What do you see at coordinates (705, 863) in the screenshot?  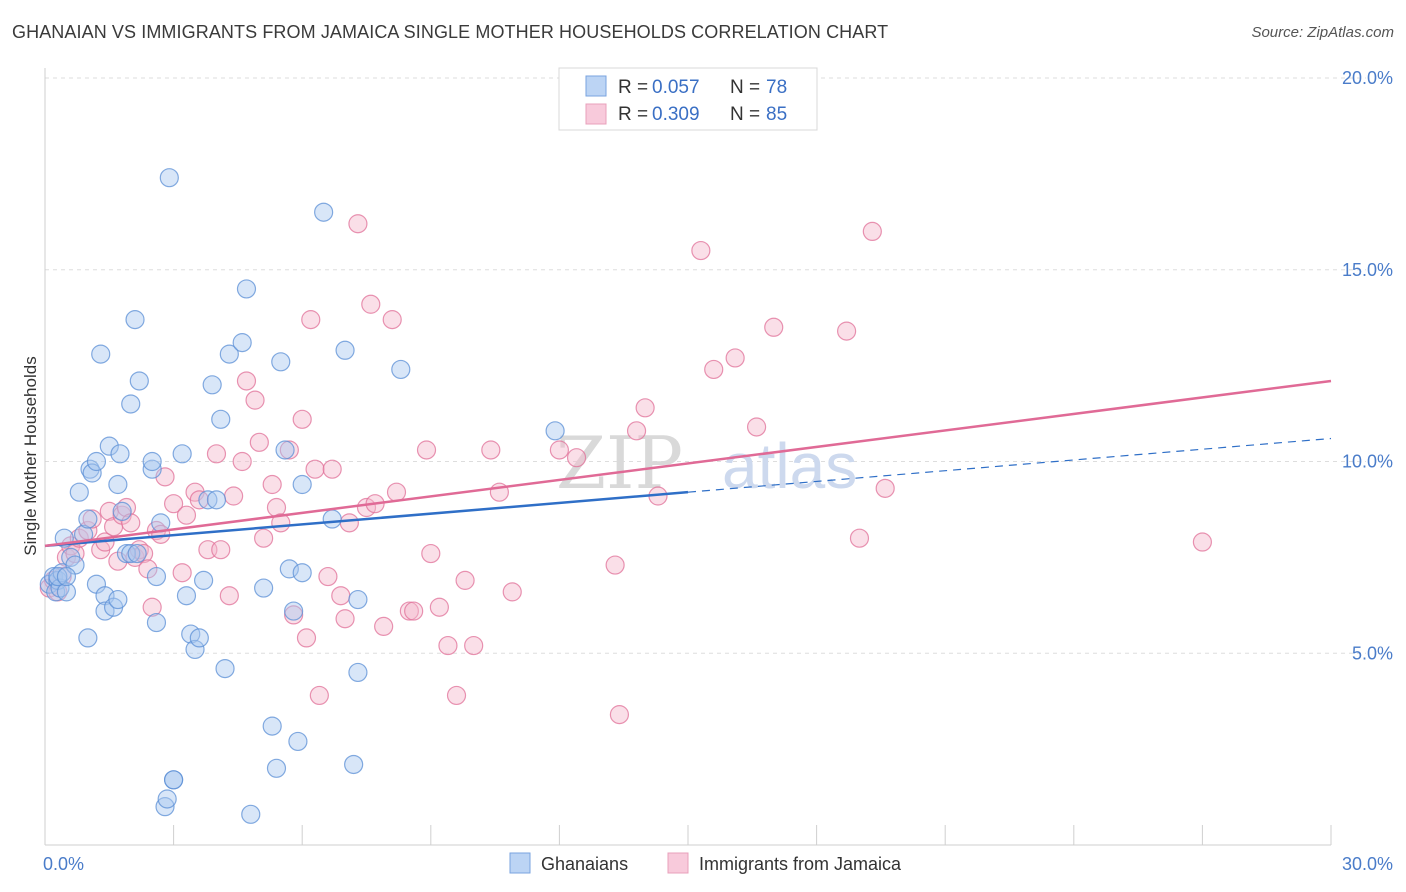 I see `series-legend: Ghanaians Immigrants from Jamaica` at bounding box center [705, 863].